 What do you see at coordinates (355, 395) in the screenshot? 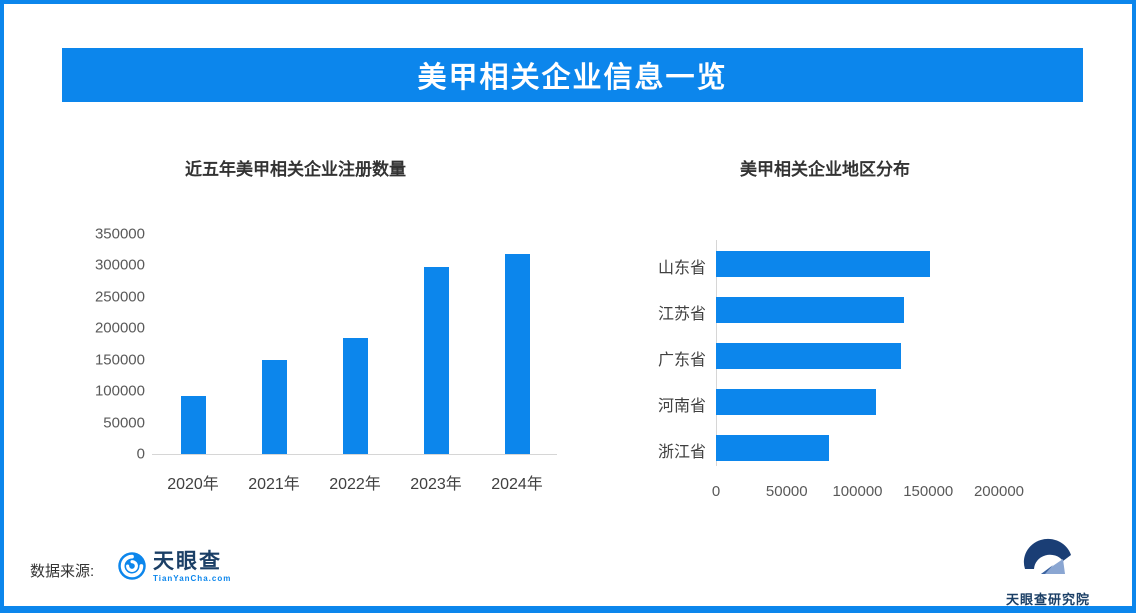
I see `bar-2022年` at bounding box center [355, 395].